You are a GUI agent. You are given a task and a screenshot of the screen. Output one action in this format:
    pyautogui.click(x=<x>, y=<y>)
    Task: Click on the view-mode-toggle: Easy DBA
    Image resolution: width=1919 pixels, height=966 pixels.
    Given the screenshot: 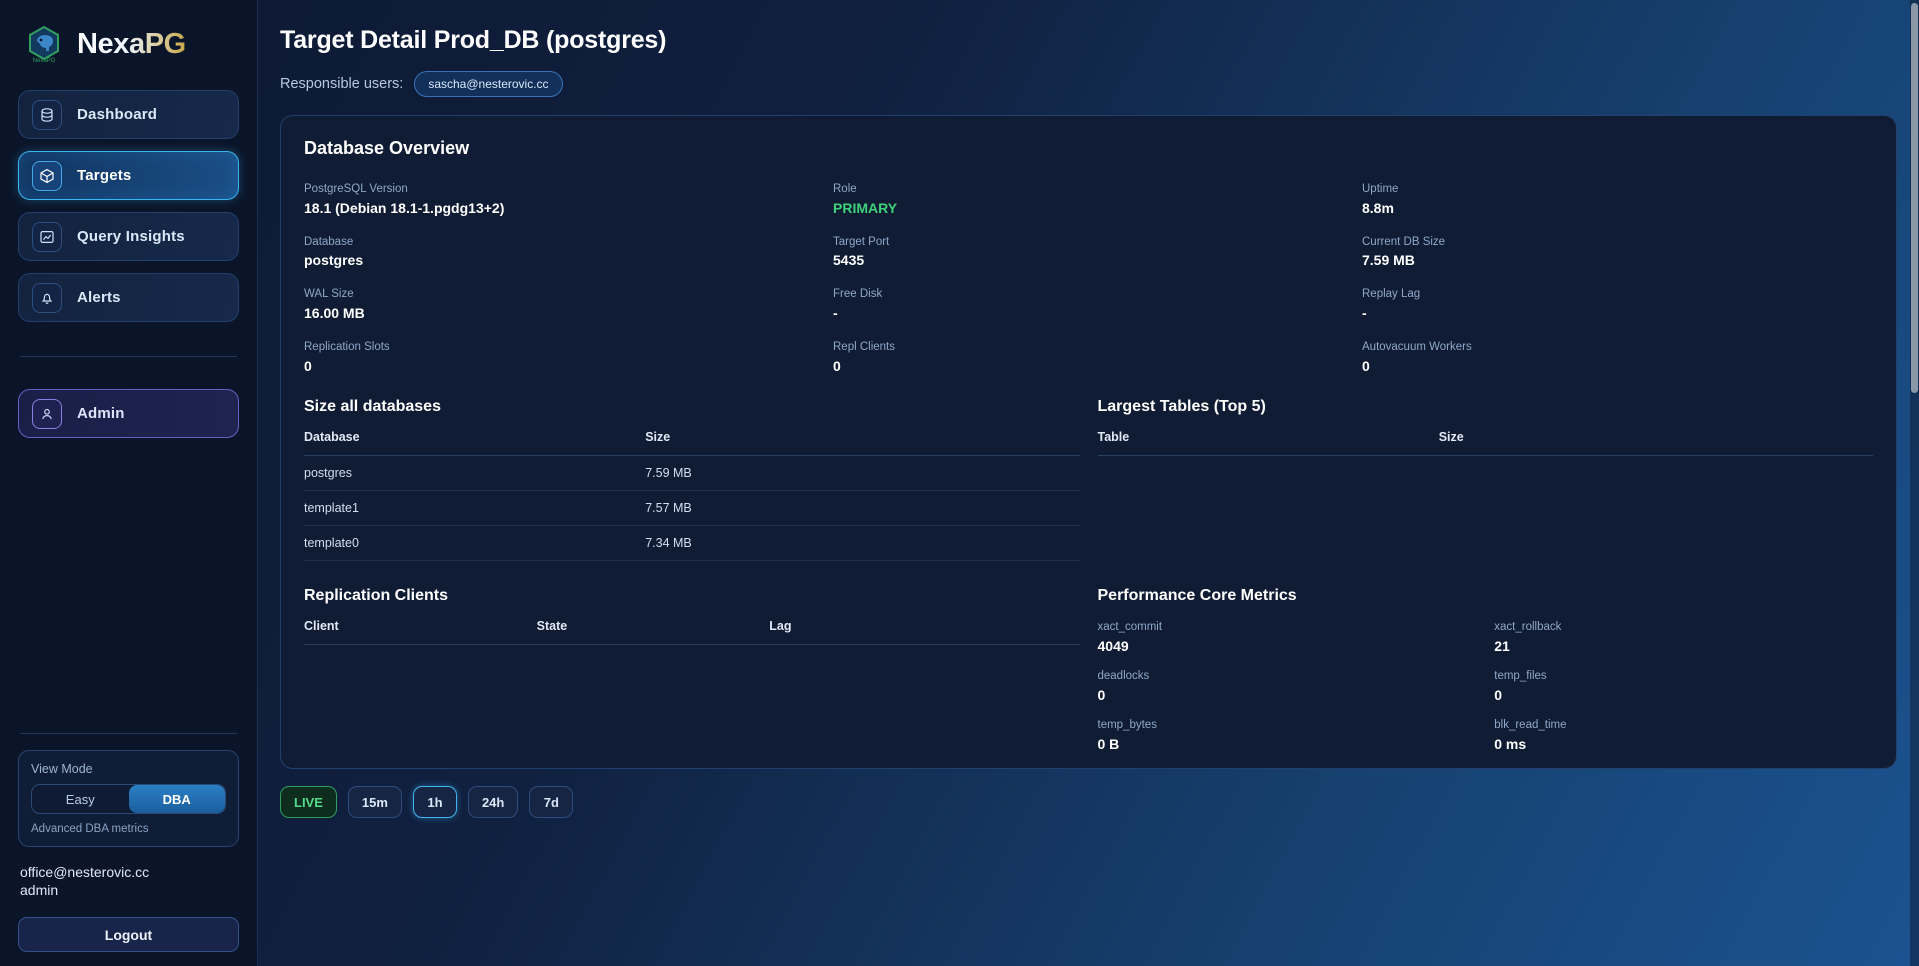 What is the action you would take?
    pyautogui.click(x=128, y=799)
    